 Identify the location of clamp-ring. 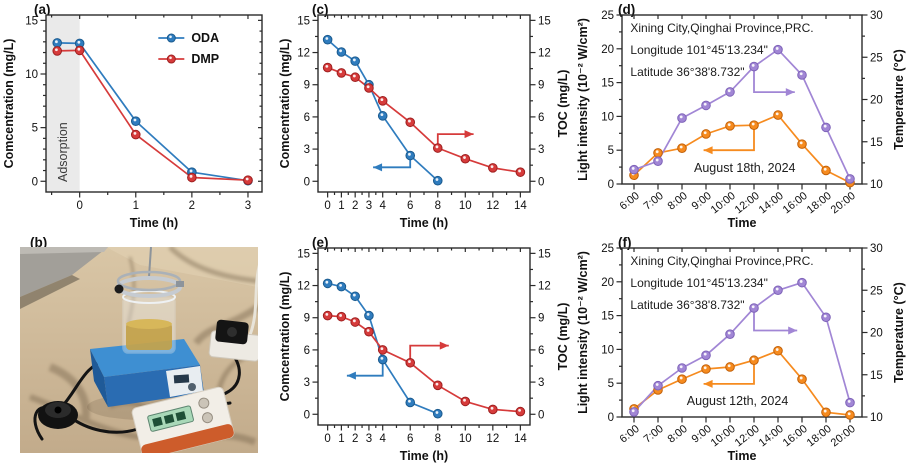
(149, 284).